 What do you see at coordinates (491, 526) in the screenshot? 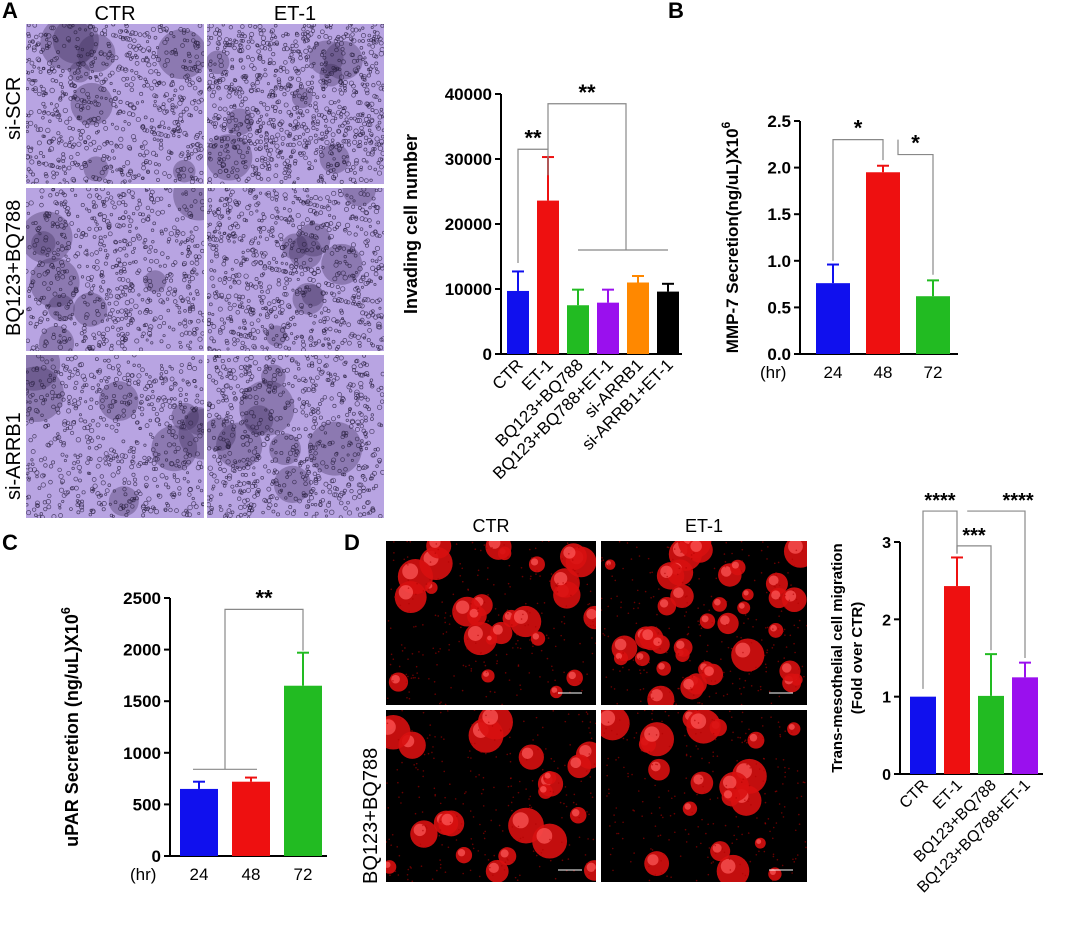
I see `col-head-d-ctr: CTR` at bounding box center [491, 526].